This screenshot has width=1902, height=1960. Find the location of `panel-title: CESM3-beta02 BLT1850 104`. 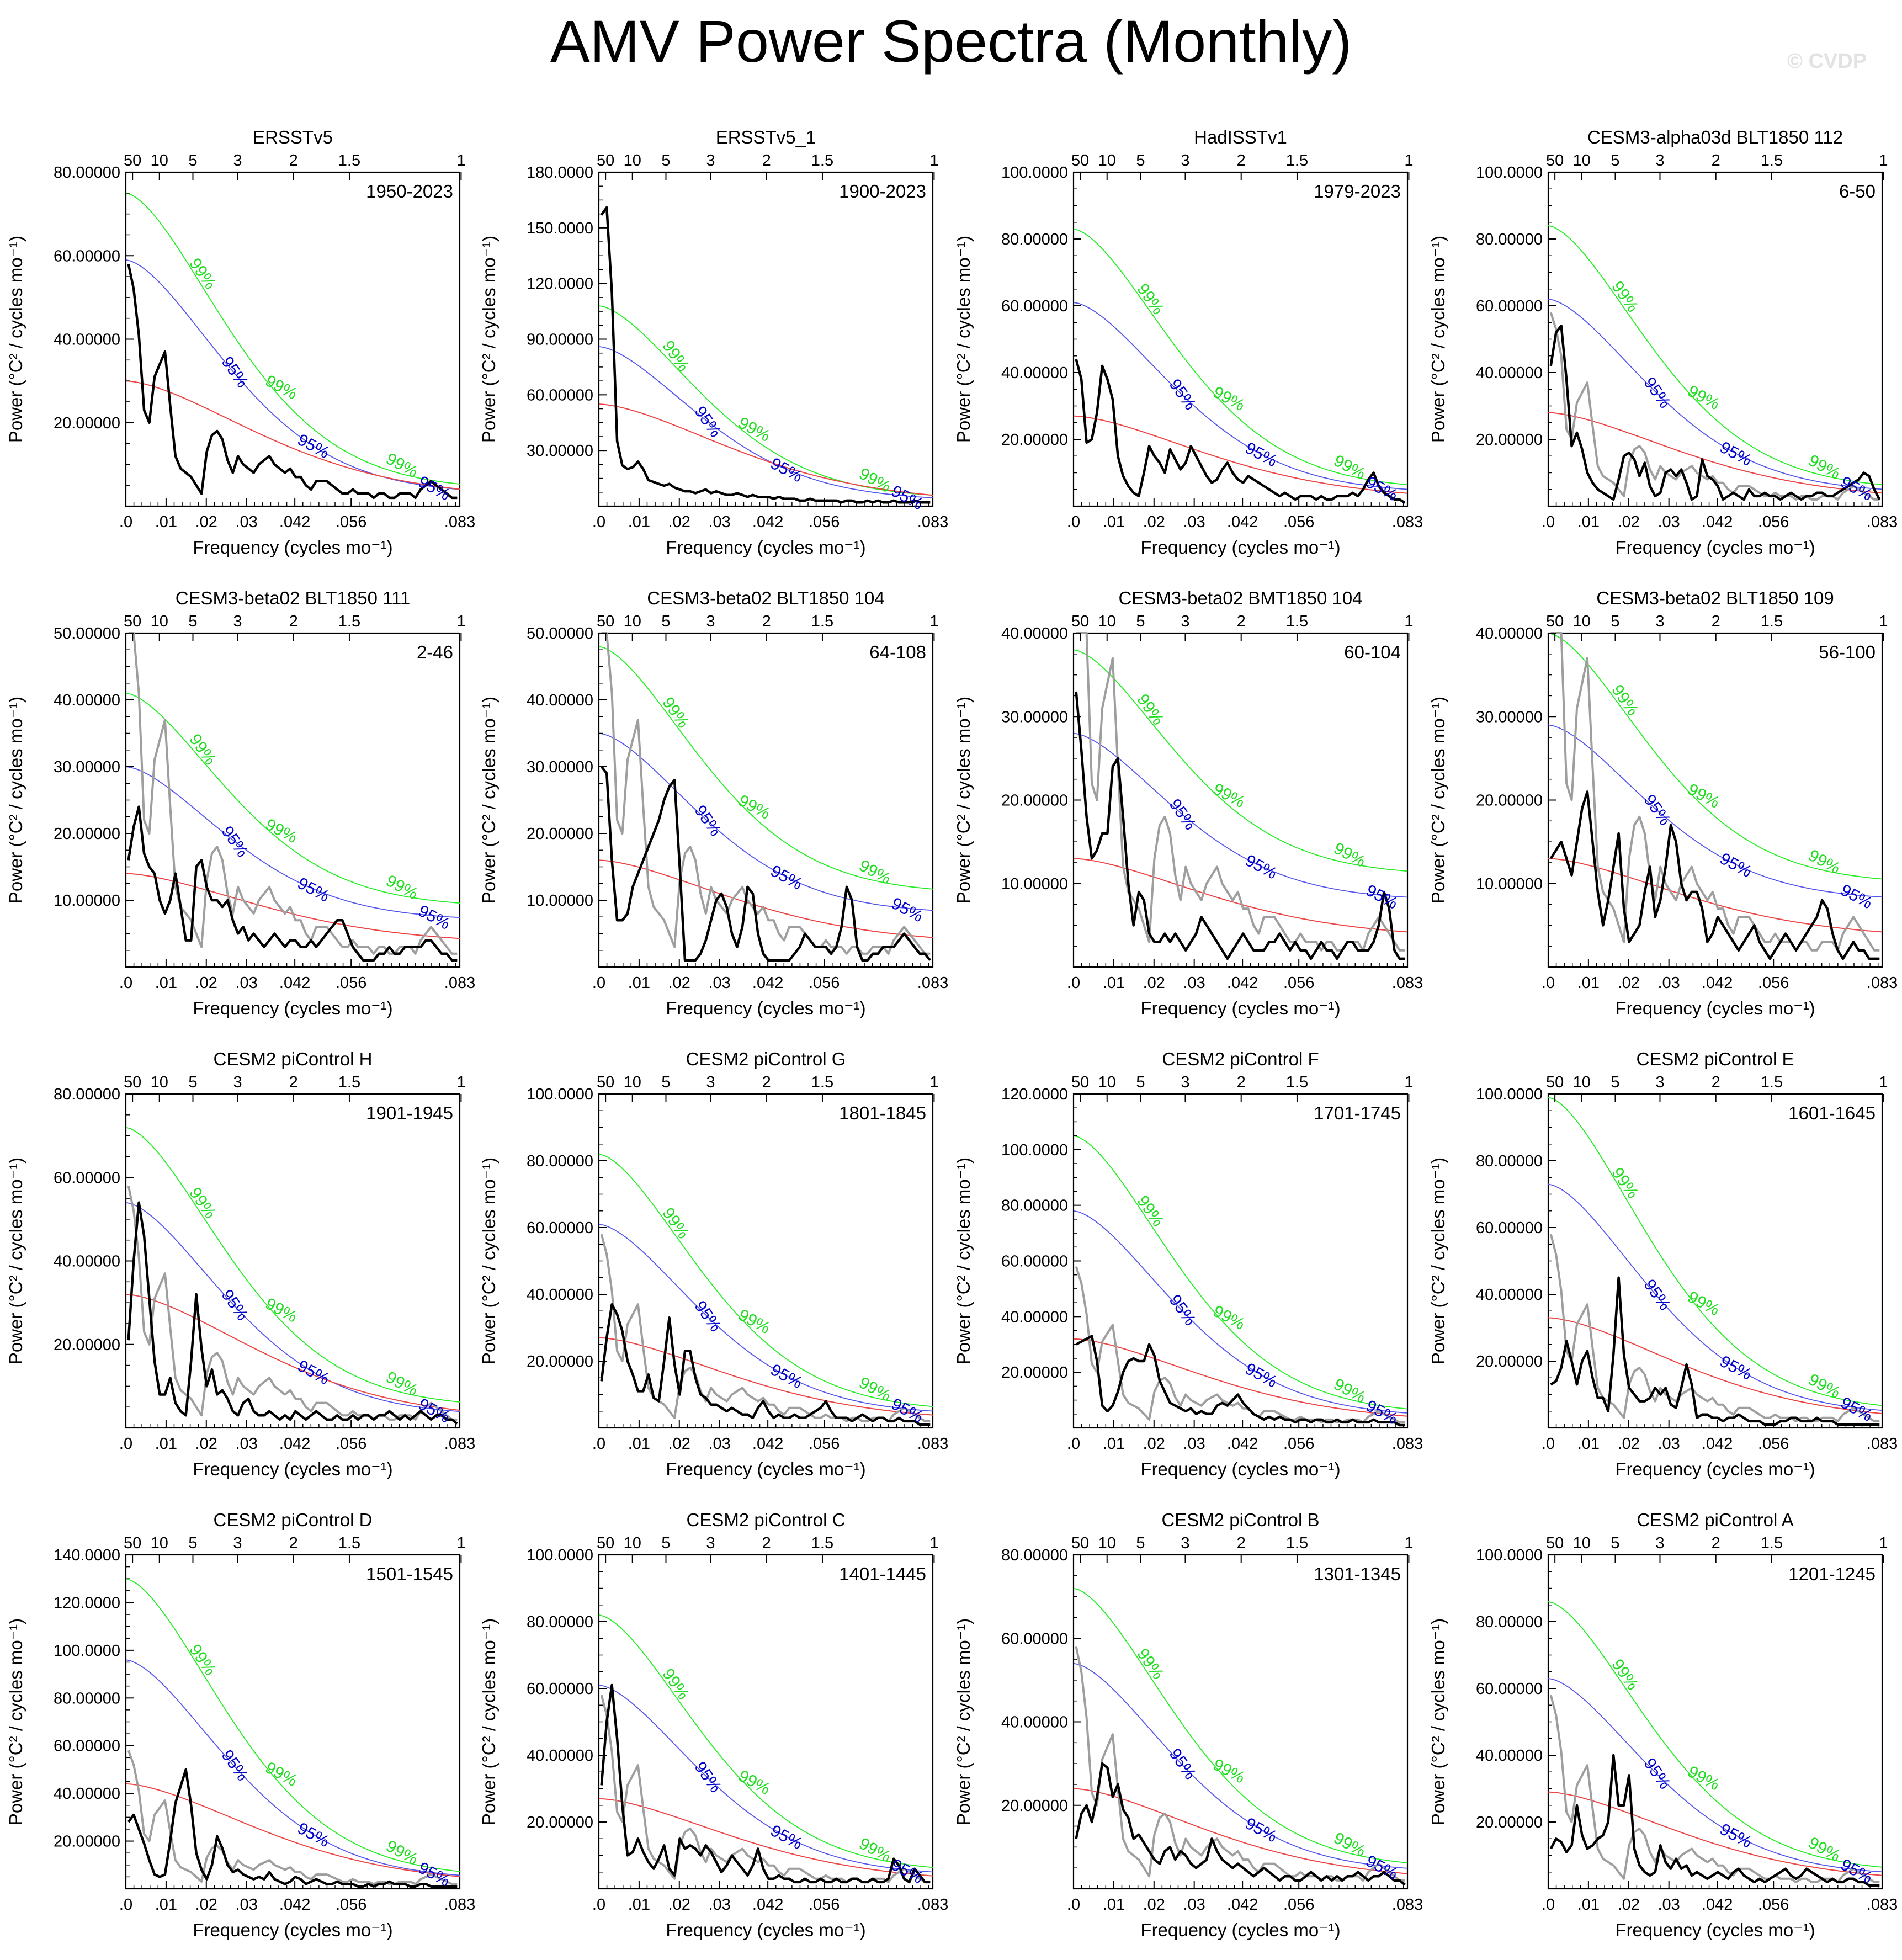

panel-title: CESM3-beta02 BLT1850 104 is located at coordinates (766, 598).